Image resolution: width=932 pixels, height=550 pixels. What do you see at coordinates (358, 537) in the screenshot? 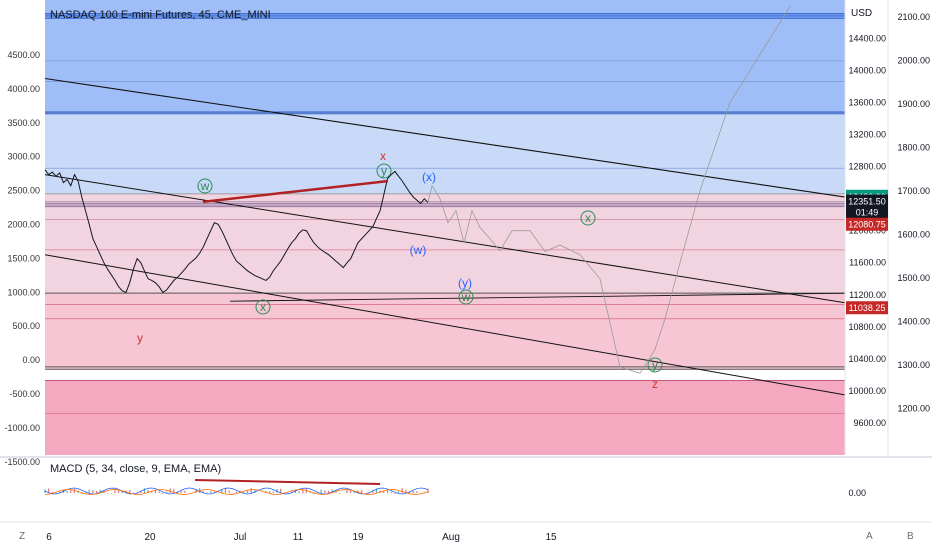
I see `time-tick-4: 19` at bounding box center [358, 537].